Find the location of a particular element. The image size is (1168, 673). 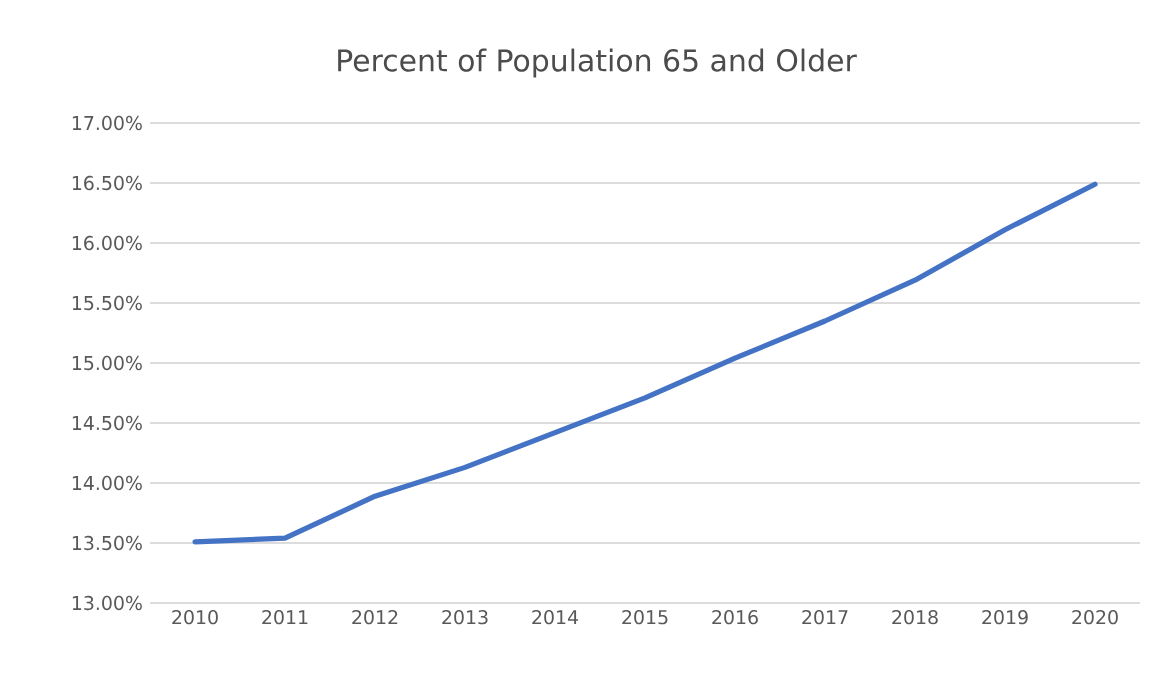

y-tick-label: 15.00% is located at coordinates (107, 363).